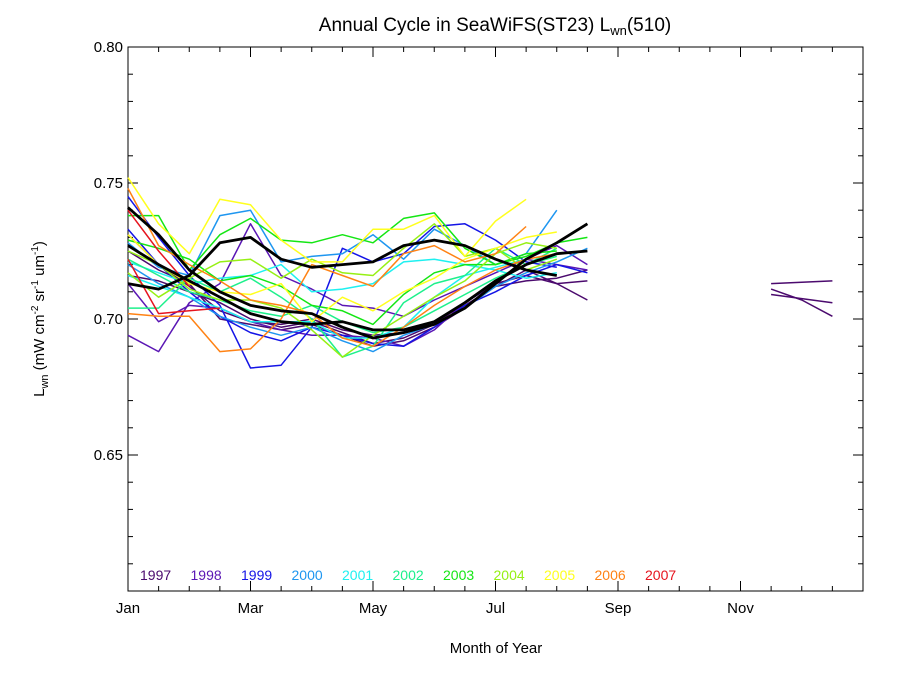 The width and height of the screenshot is (900, 675). I want to click on x-tick-label: Jan, so click(128, 608).